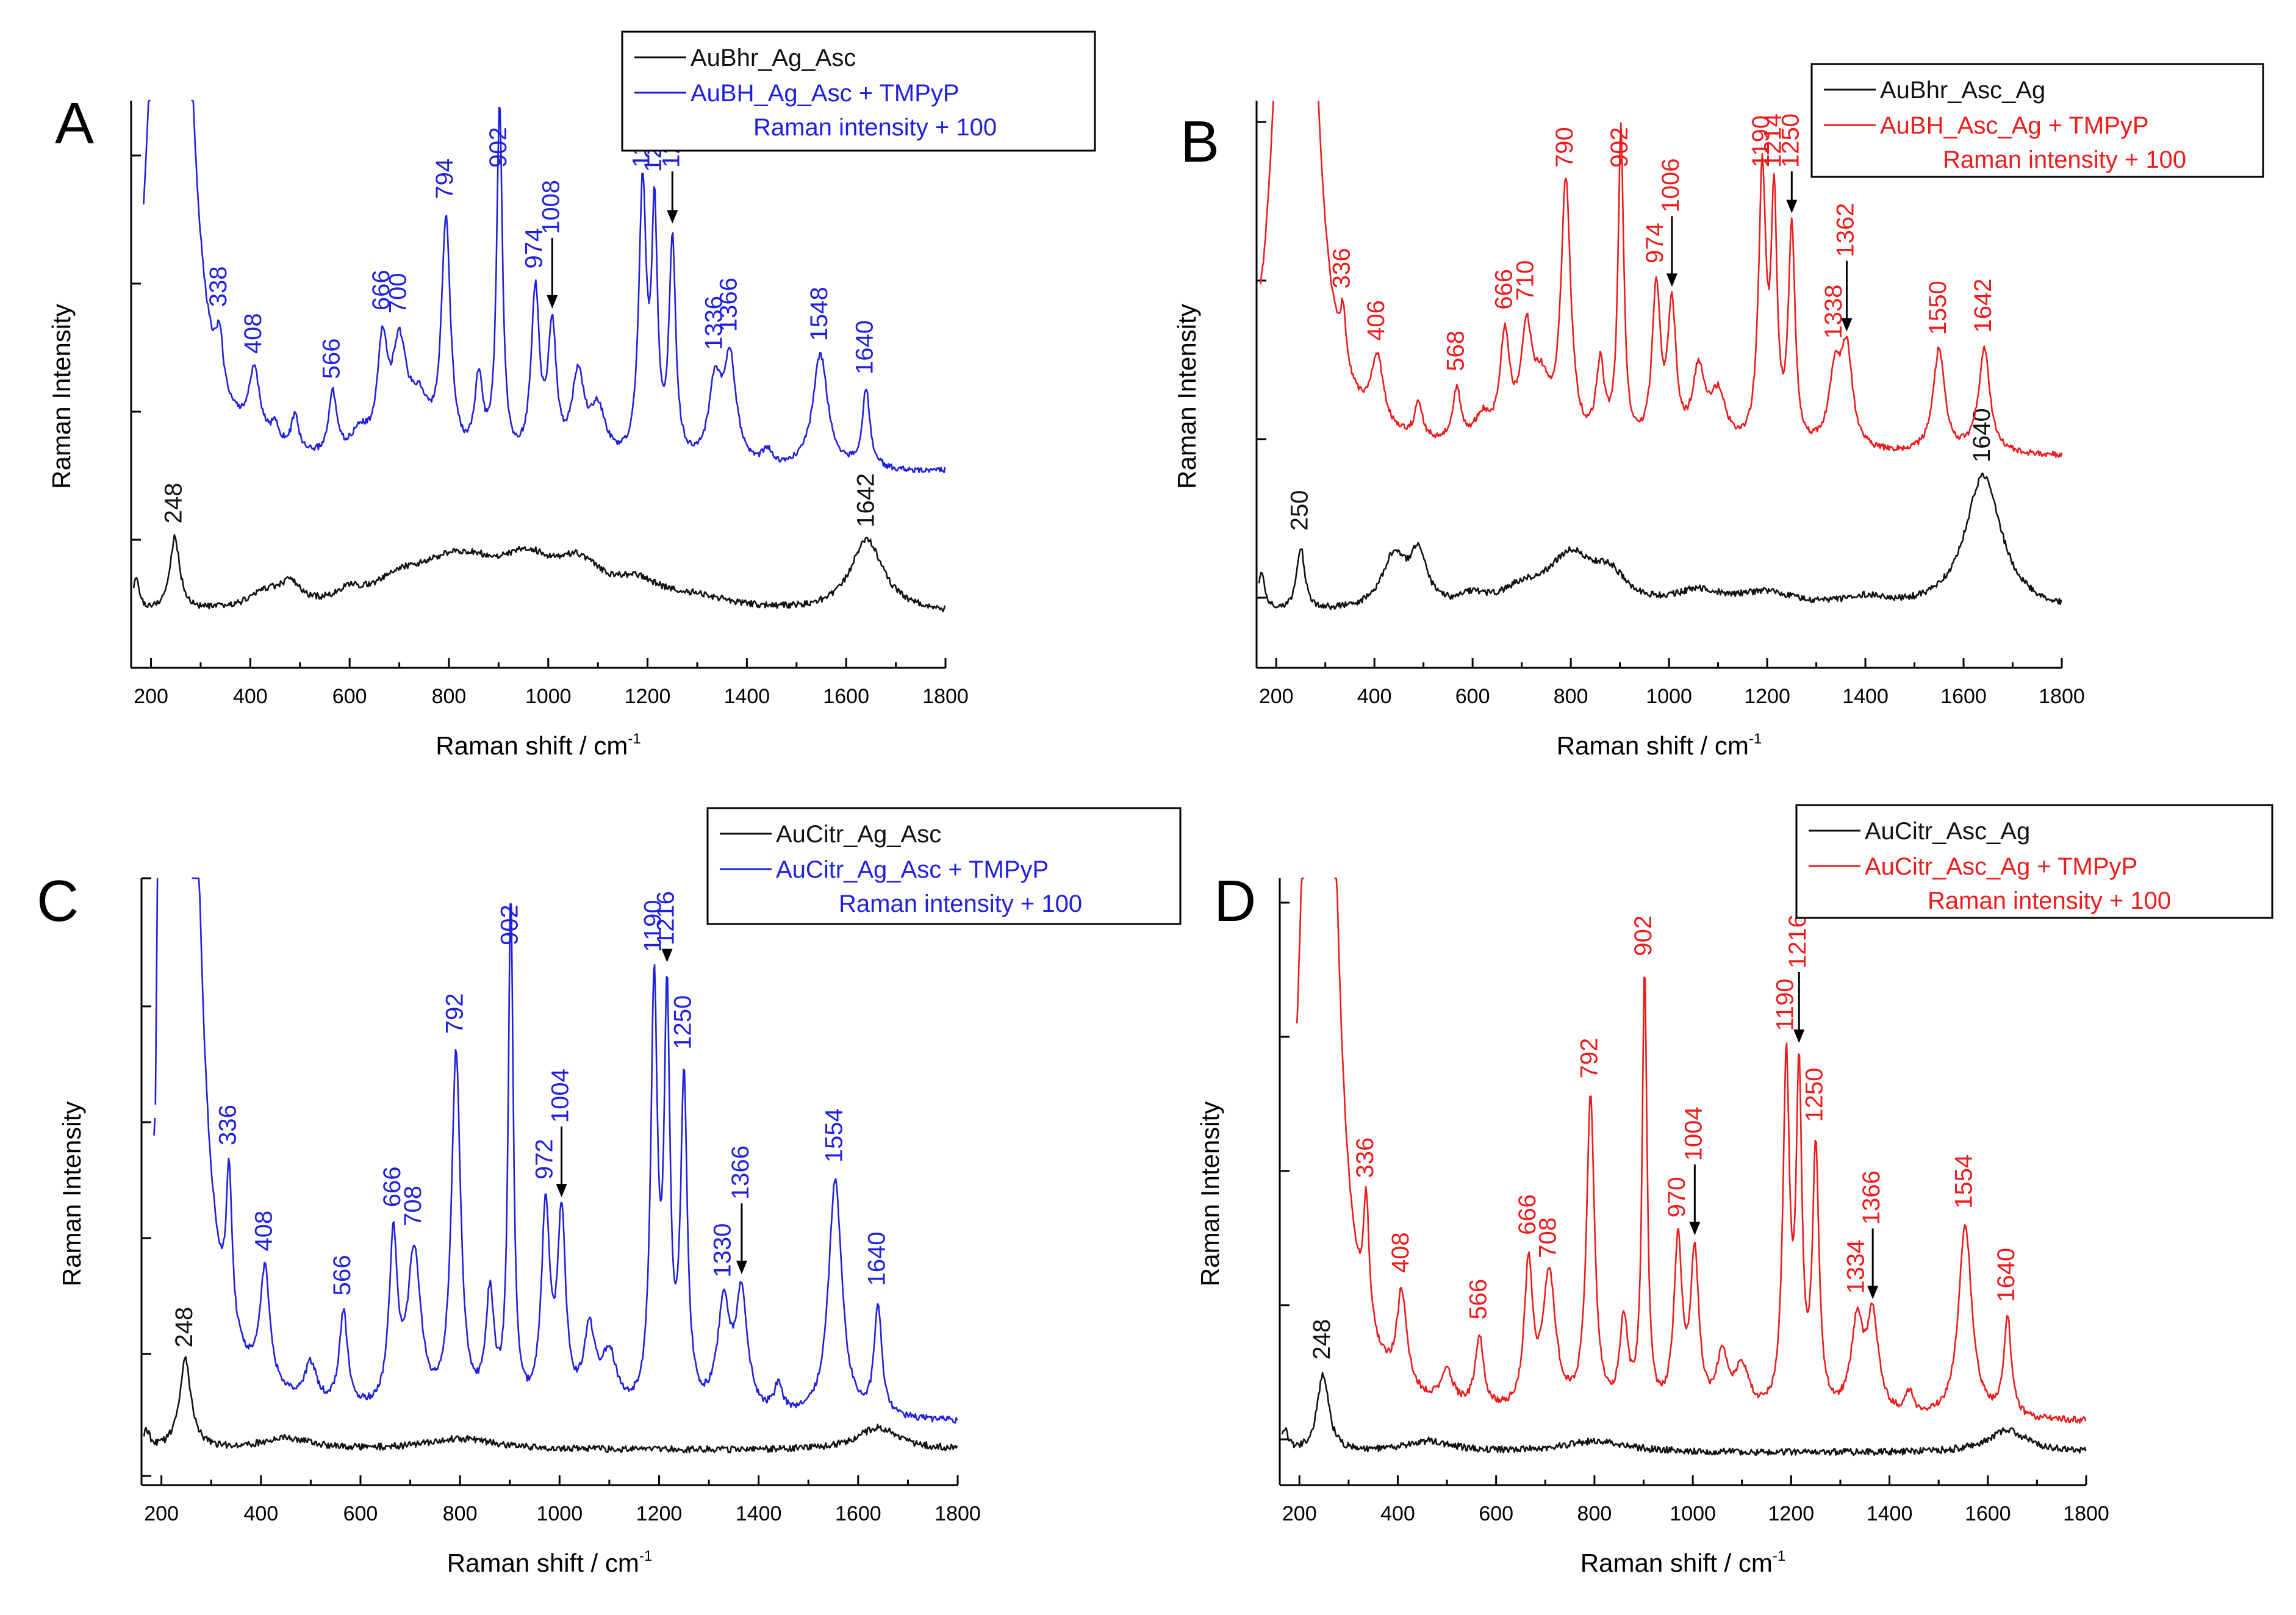  Describe the element at coordinates (722, 1250) in the screenshot. I see `peak-label: 1330` at that location.